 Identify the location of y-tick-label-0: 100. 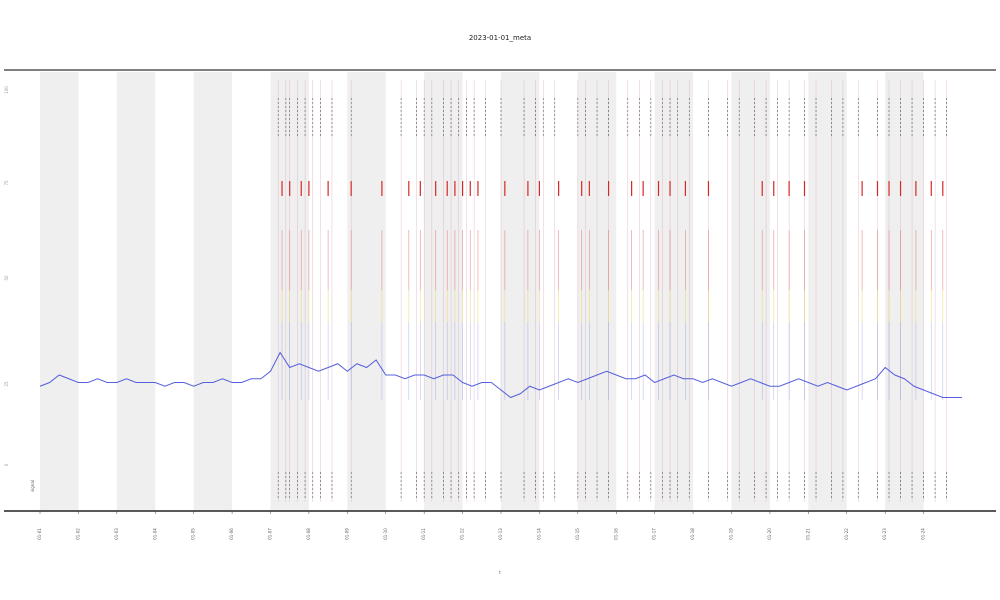
(6, 90).